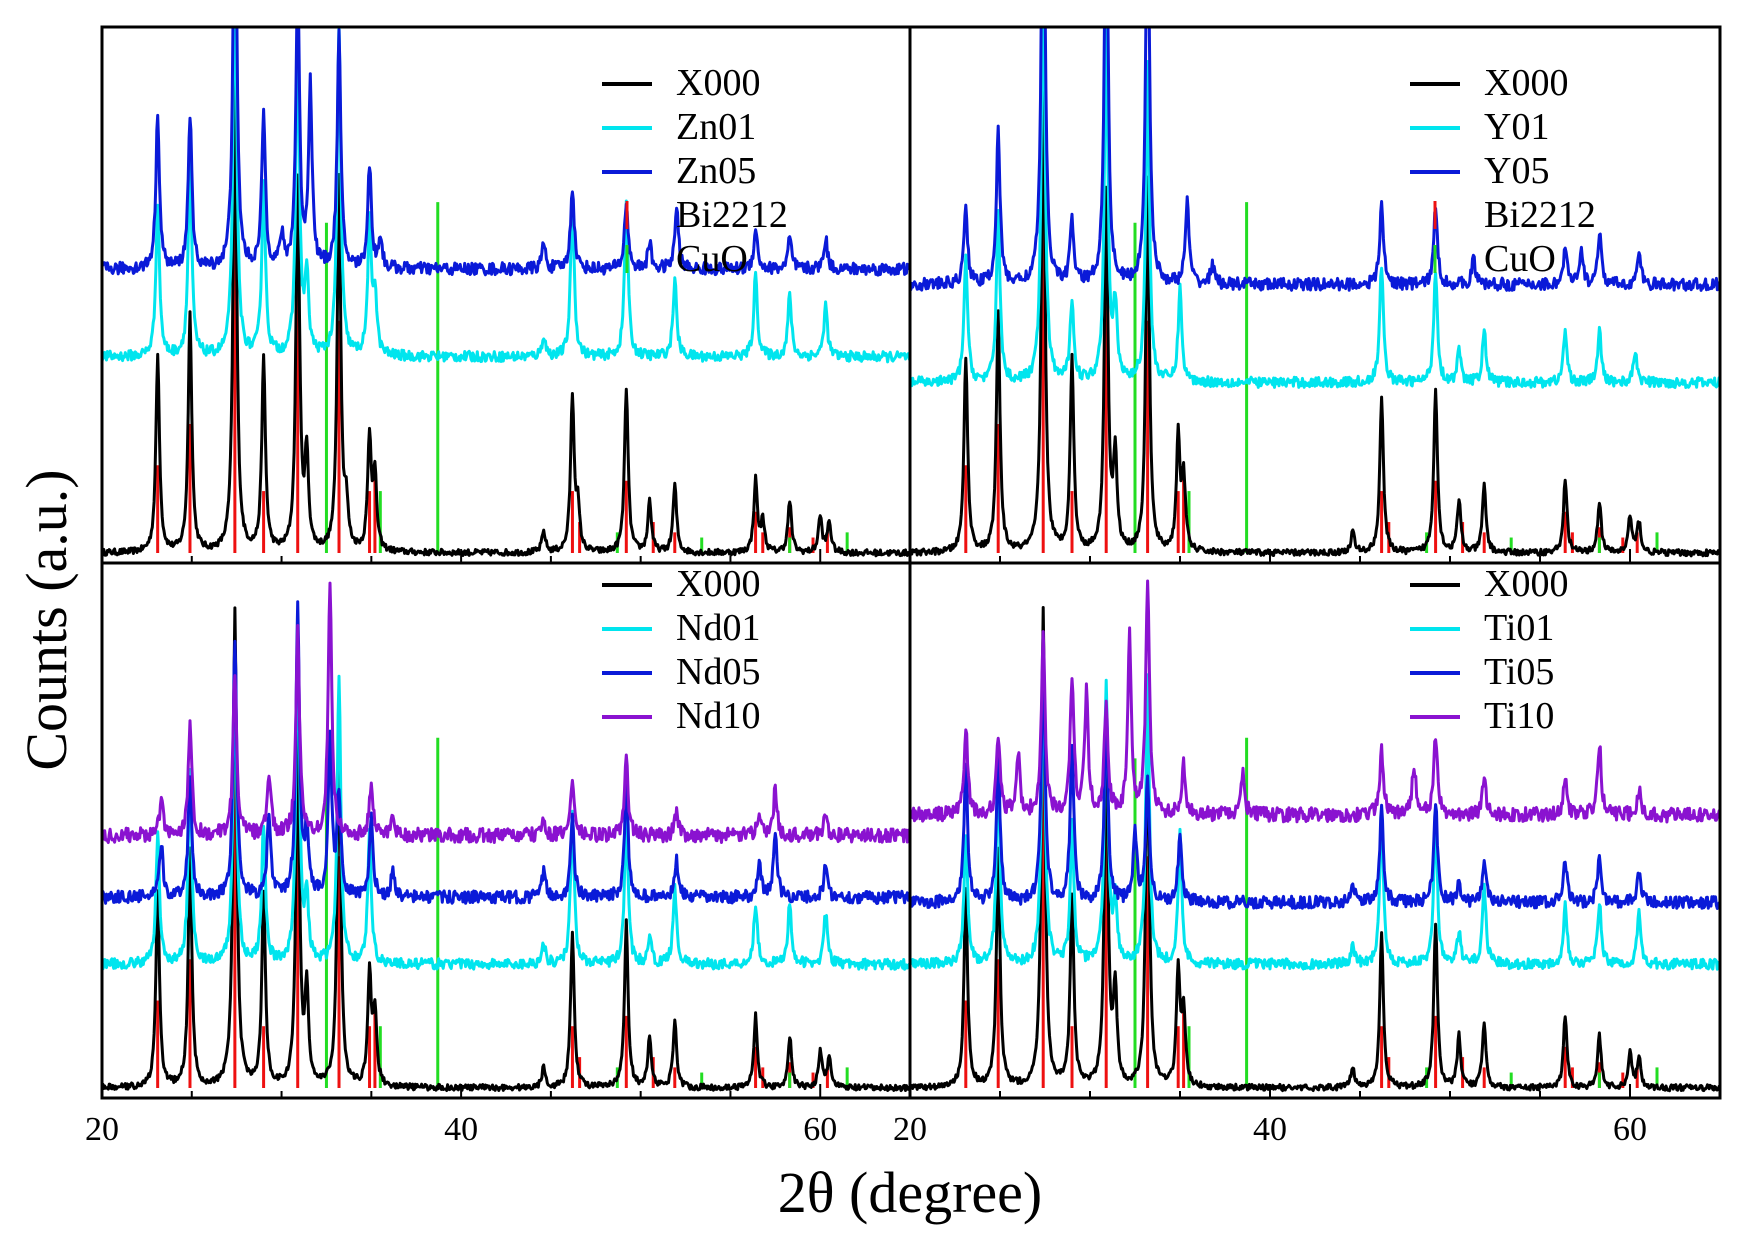  I want to click on series-line-y05, so click(1315, 159).